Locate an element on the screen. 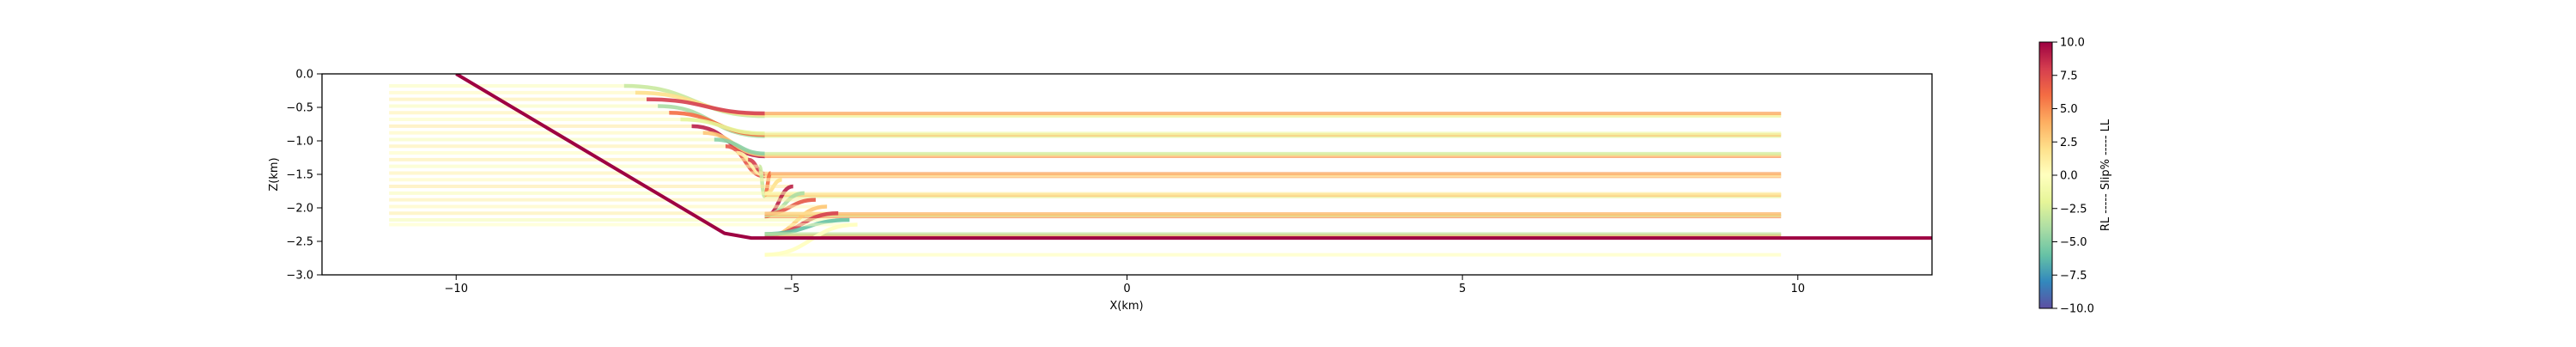 The image size is (2576, 347). colorbar-tick-label: 2.5 is located at coordinates (2069, 143).